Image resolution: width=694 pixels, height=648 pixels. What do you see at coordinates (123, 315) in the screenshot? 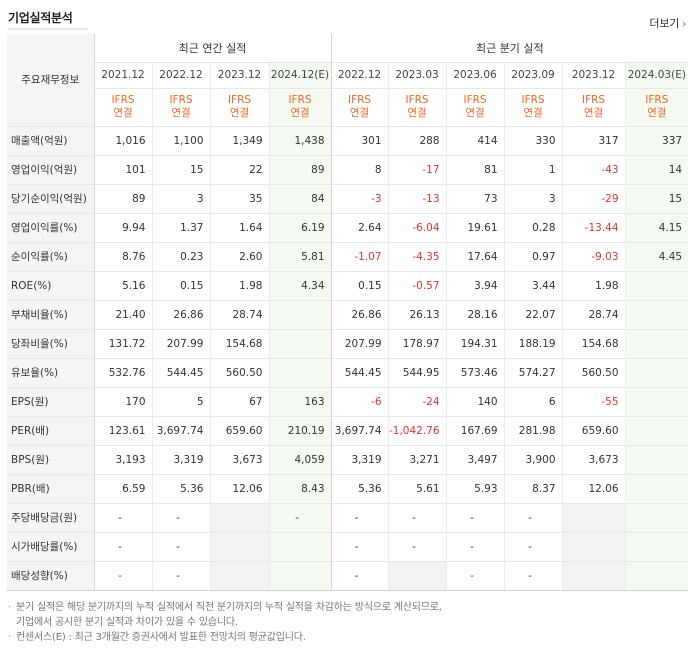
I see `table-cell: 21.40` at bounding box center [123, 315].